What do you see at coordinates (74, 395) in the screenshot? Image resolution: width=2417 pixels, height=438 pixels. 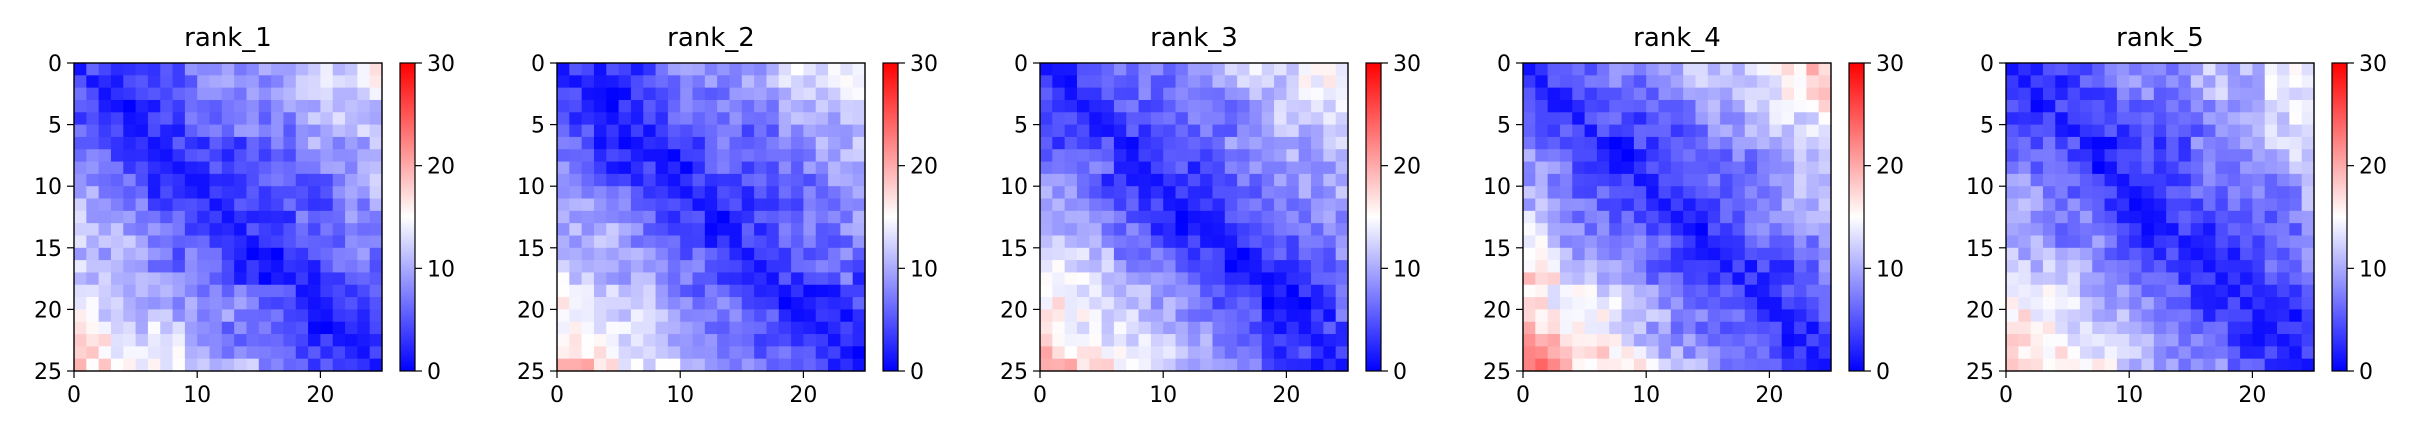 I see `x-tick-label: 0` at bounding box center [74, 395].